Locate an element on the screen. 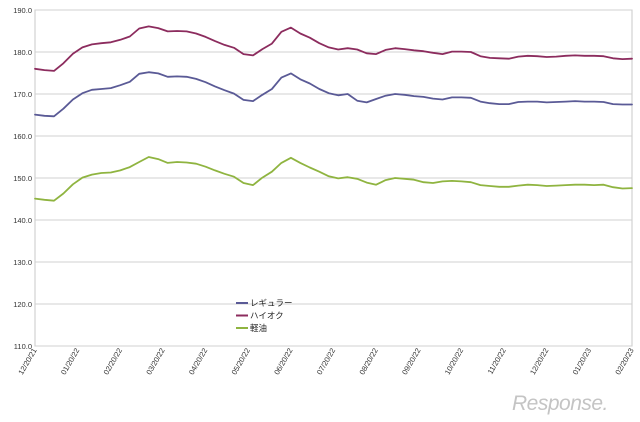 The width and height of the screenshot is (640, 422). x-tick-label: 01/20/22 is located at coordinates (70, 362).